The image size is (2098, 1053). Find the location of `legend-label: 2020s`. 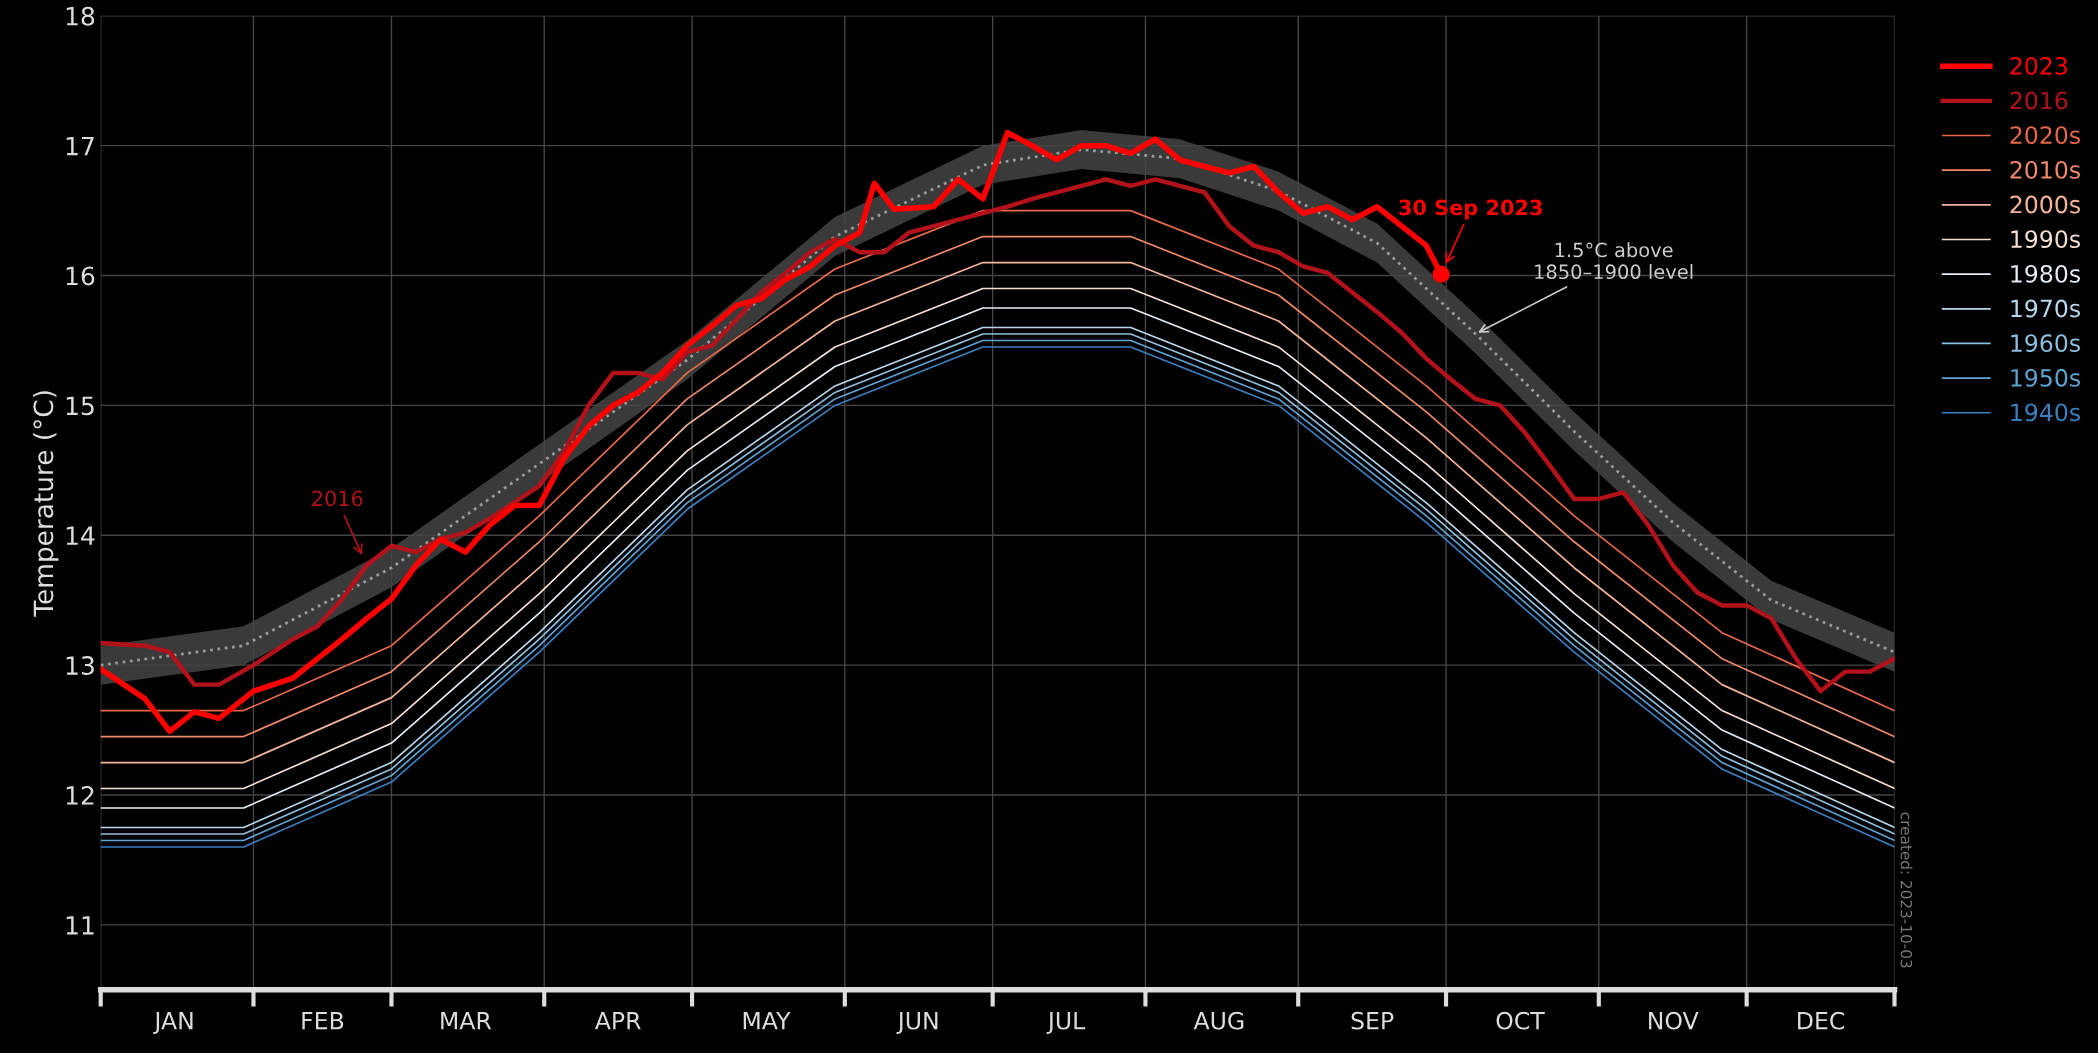

legend-label: 2020s is located at coordinates (2045, 135).